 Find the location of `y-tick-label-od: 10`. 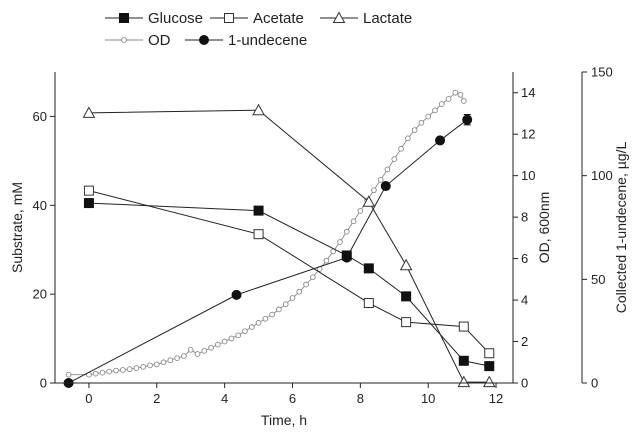

y-tick-label-od: 10 is located at coordinates (528, 175).